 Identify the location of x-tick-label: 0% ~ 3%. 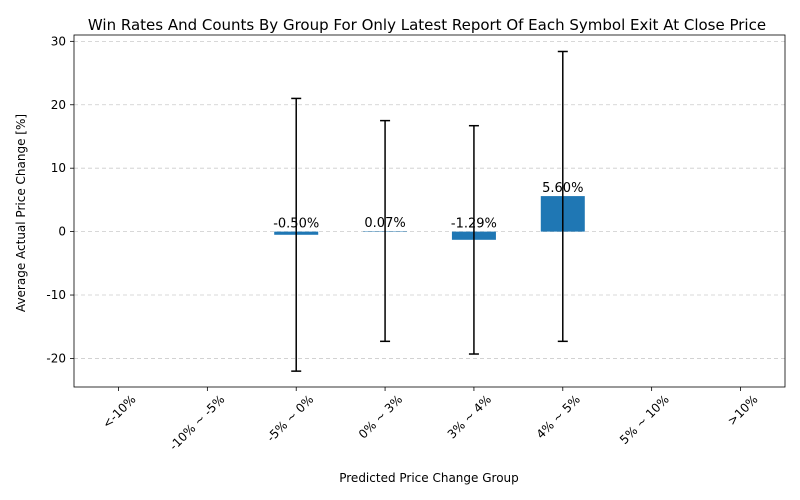
(380, 416).